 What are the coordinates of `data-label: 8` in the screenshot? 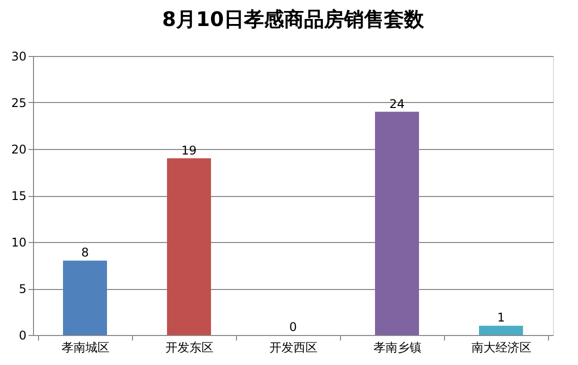 It's located at (85, 253).